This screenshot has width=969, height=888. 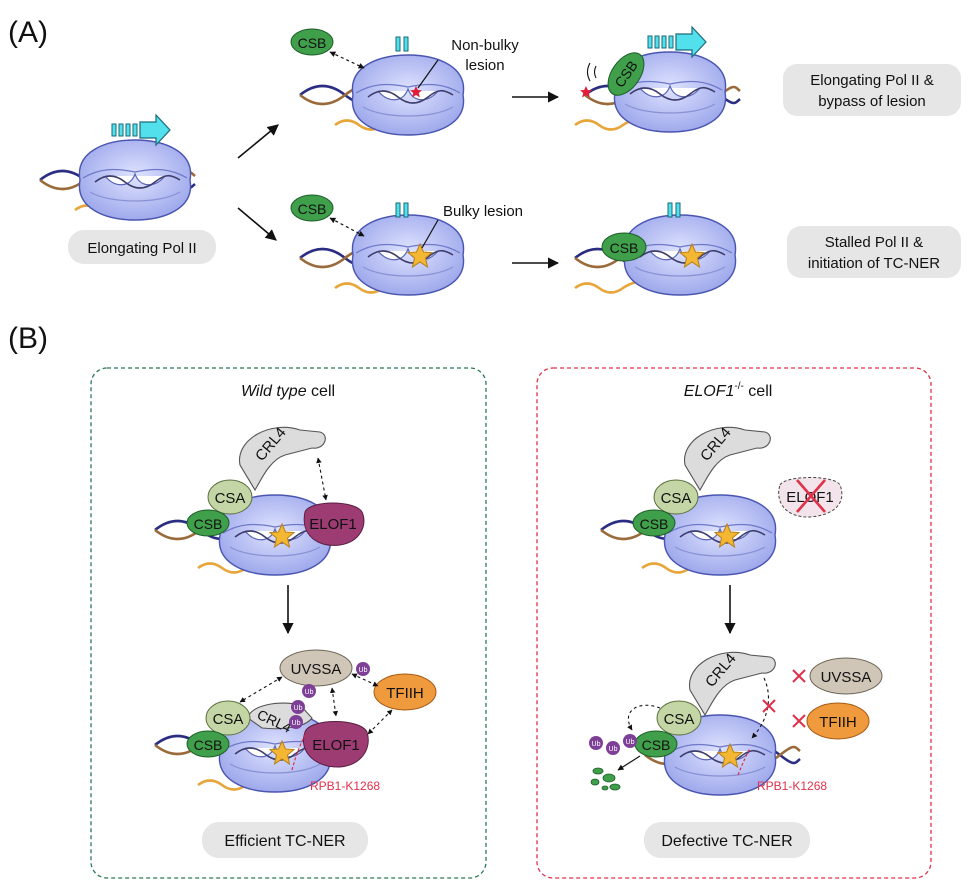 I want to click on ko-ub-1: Ub, so click(x=596, y=744).